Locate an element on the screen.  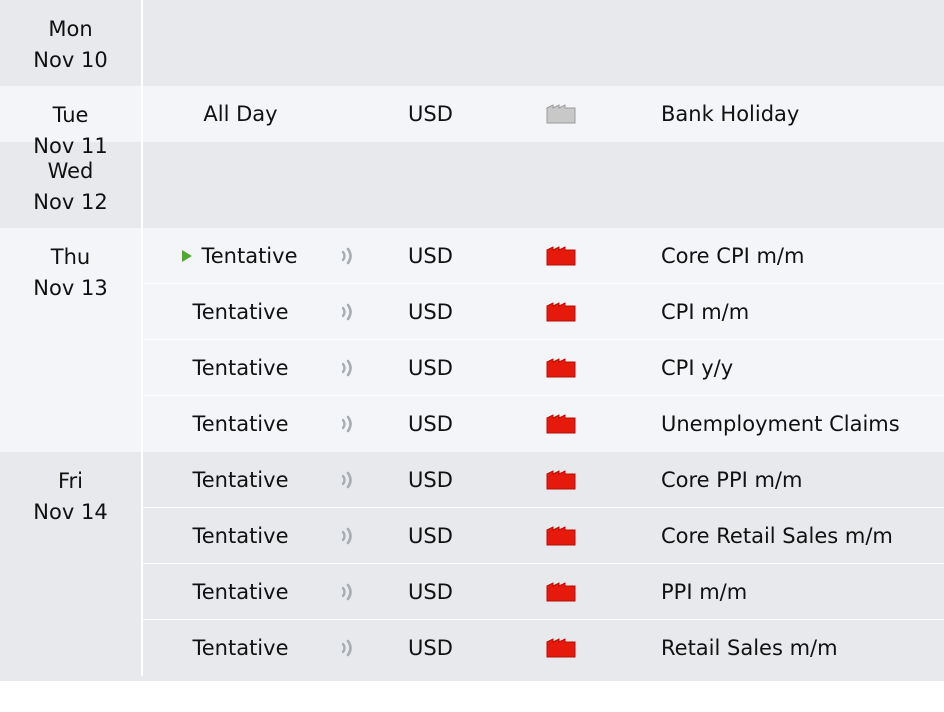
date-cell: Thu Nov 13 is located at coordinates (71, 340).